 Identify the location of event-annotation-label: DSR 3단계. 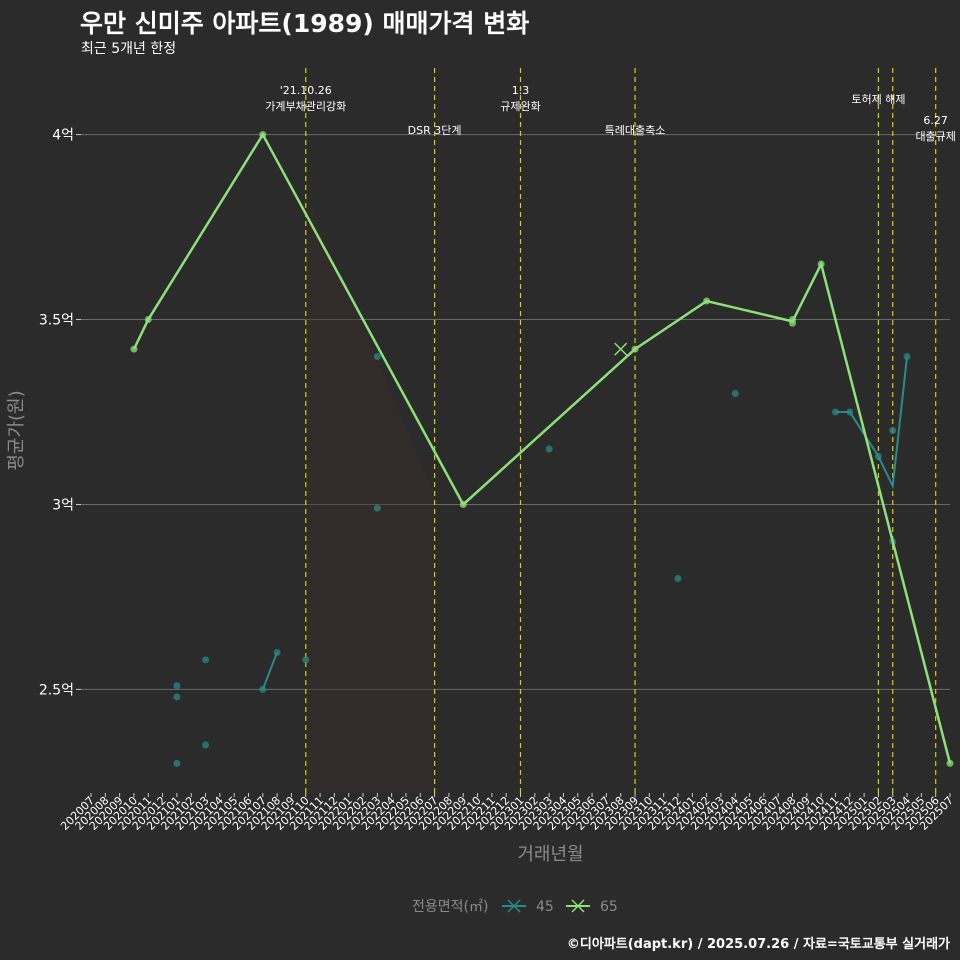
(435, 130).